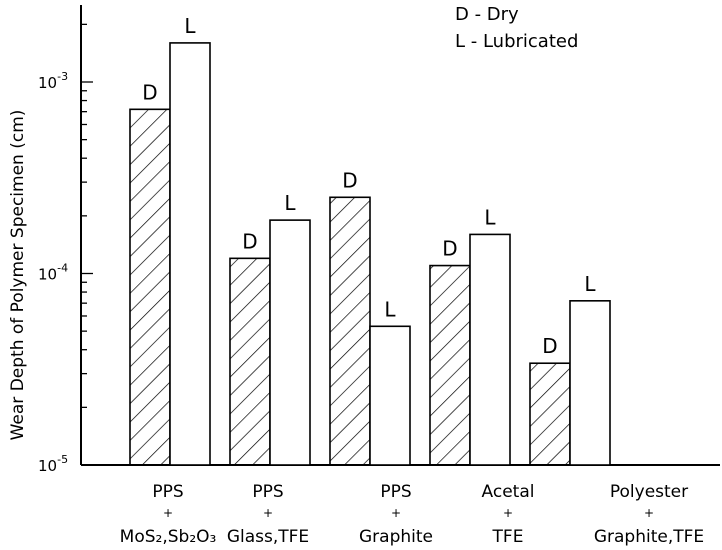  Describe the element at coordinates (18, 275) in the screenshot. I see `y-axis-label: Wear Depth of Polymer Specimen (cm)` at that location.